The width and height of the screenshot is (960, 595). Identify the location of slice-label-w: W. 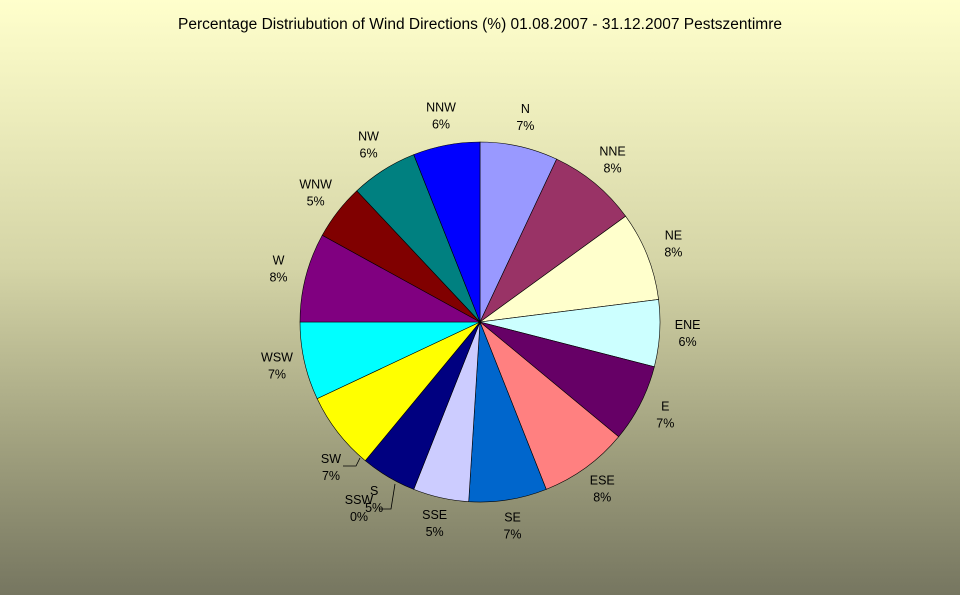
(279, 260).